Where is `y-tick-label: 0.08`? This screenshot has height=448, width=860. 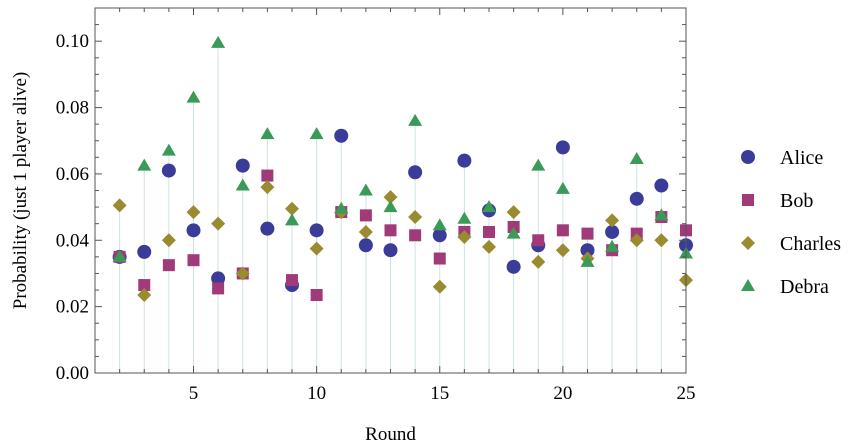
y-tick-label: 0.08 is located at coordinates (72, 108).